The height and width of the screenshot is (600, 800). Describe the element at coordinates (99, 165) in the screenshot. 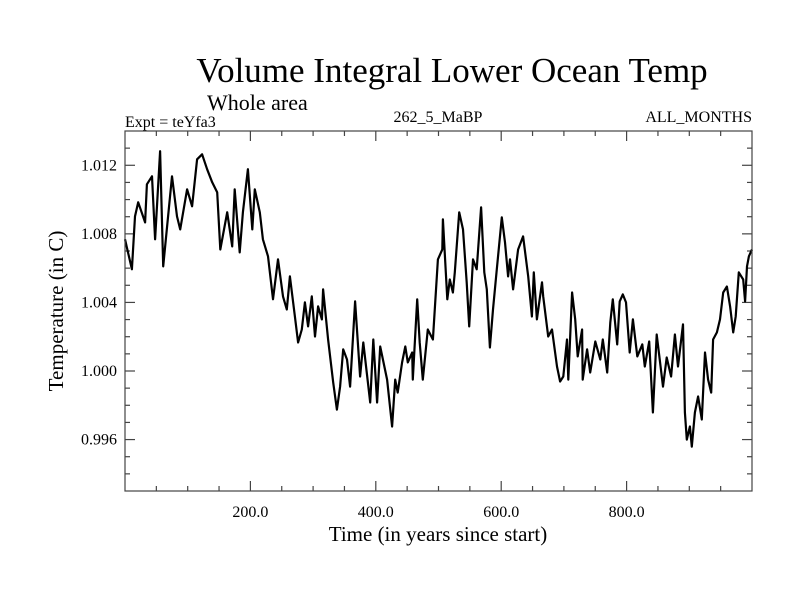

I see `y-tick-label: 1.012` at that location.